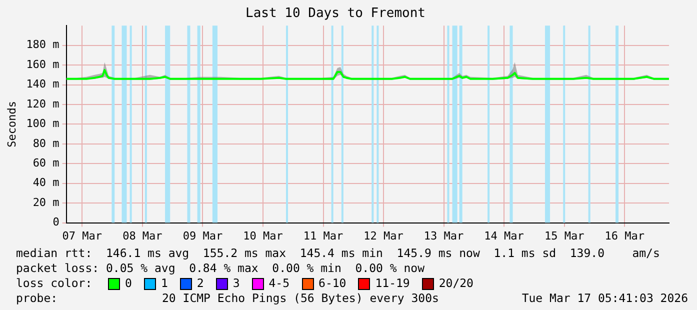 Image resolution: width=697 pixels, height=310 pixels. What do you see at coordinates (279, 283) in the screenshot?
I see `text: 4-5` at bounding box center [279, 283].